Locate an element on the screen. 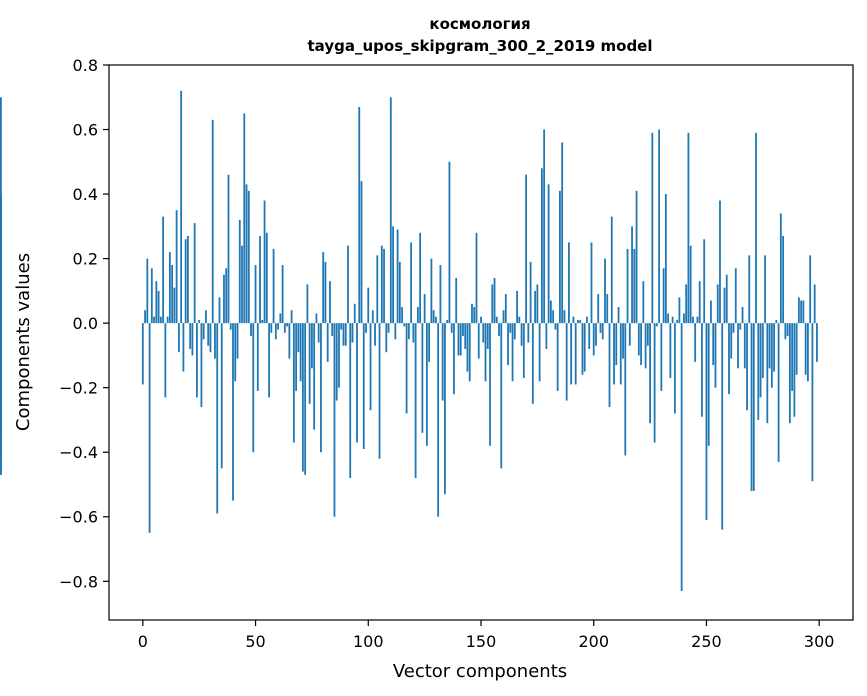 This screenshot has height=696, width=867. x-axis-ticks: 0 50 100 150 200 250 300 is located at coordinates (486, 635).